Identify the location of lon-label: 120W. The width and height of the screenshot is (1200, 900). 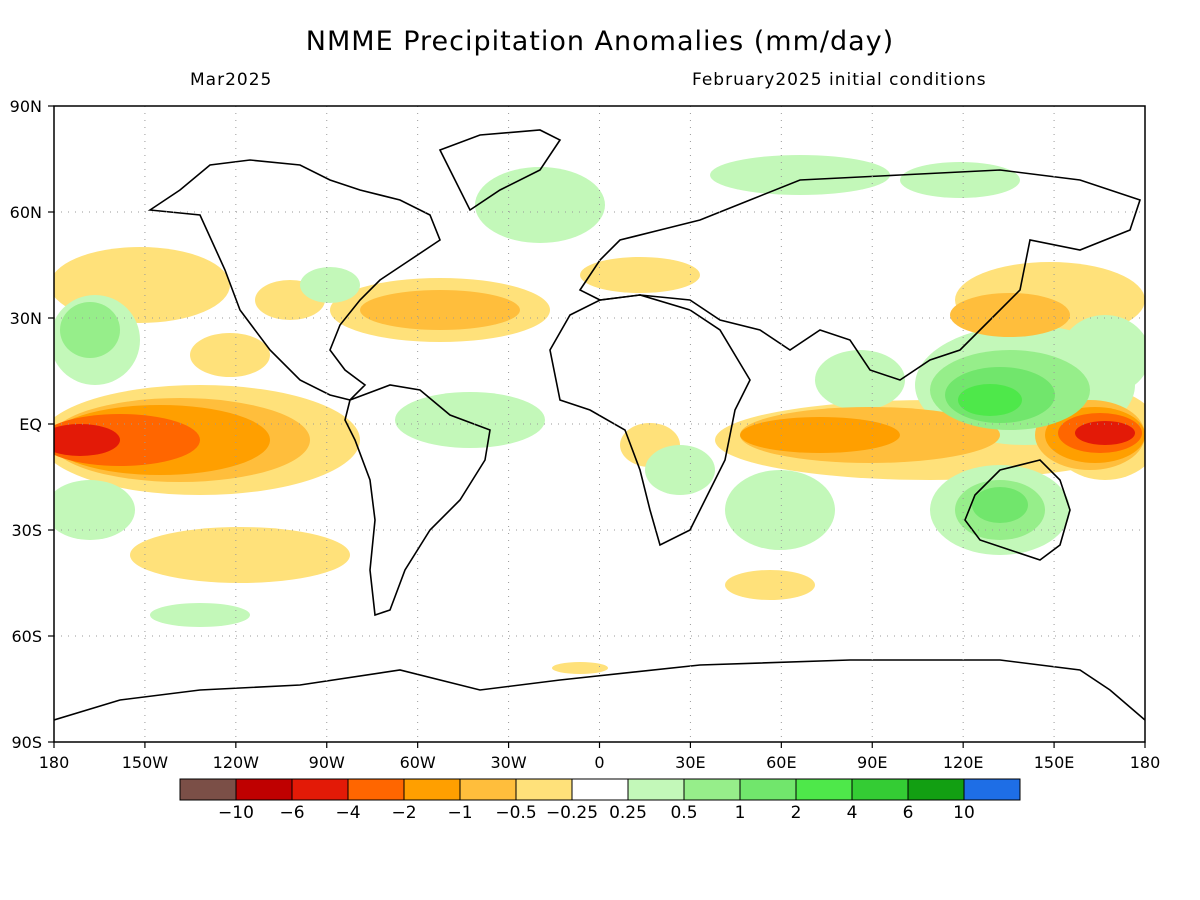
(236, 762).